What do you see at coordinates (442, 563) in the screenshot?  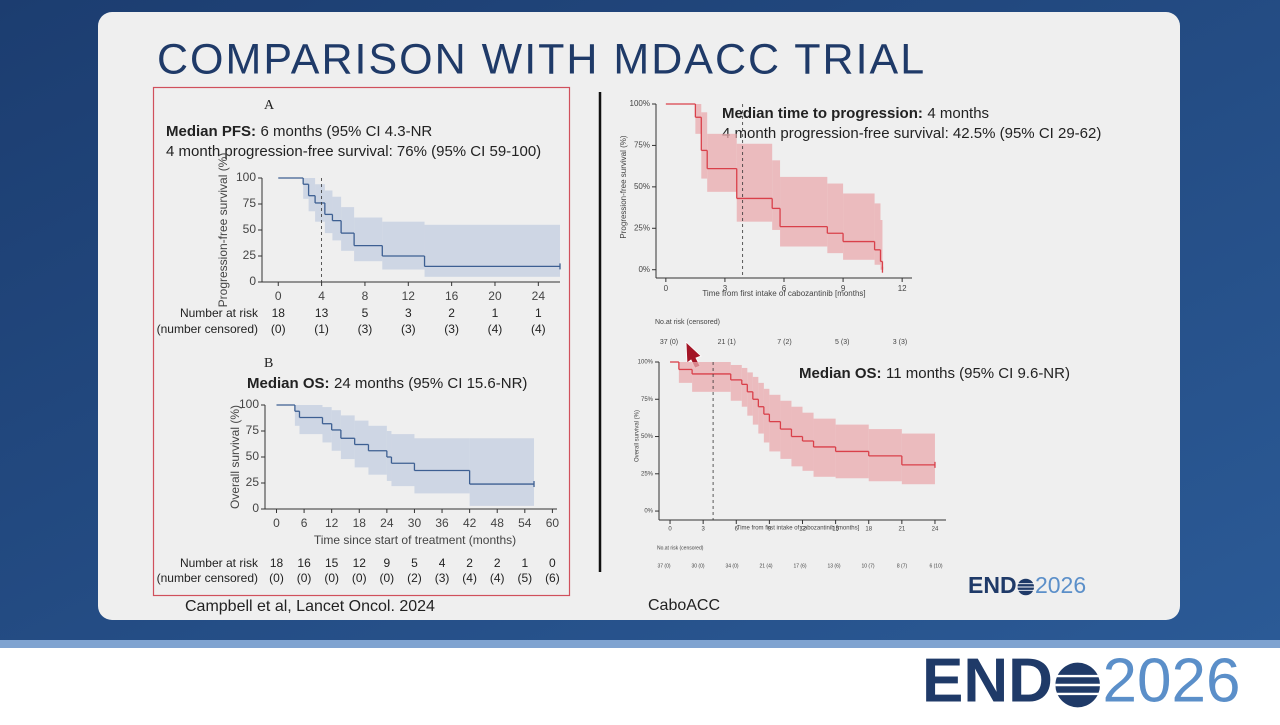 I see `risk-cell: 4` at bounding box center [442, 563].